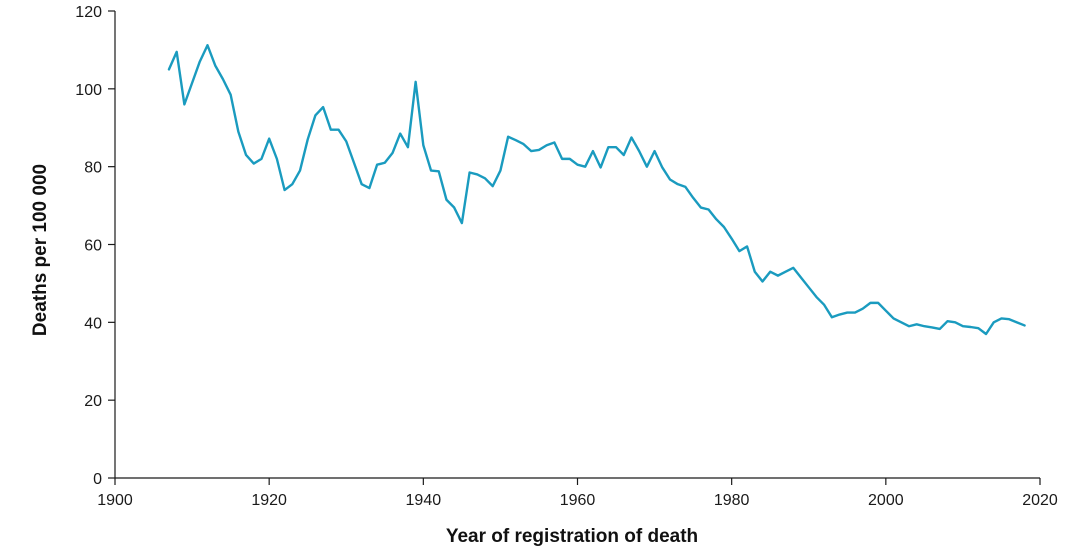  I want to click on x-tick-label: 1940, so click(424, 500).